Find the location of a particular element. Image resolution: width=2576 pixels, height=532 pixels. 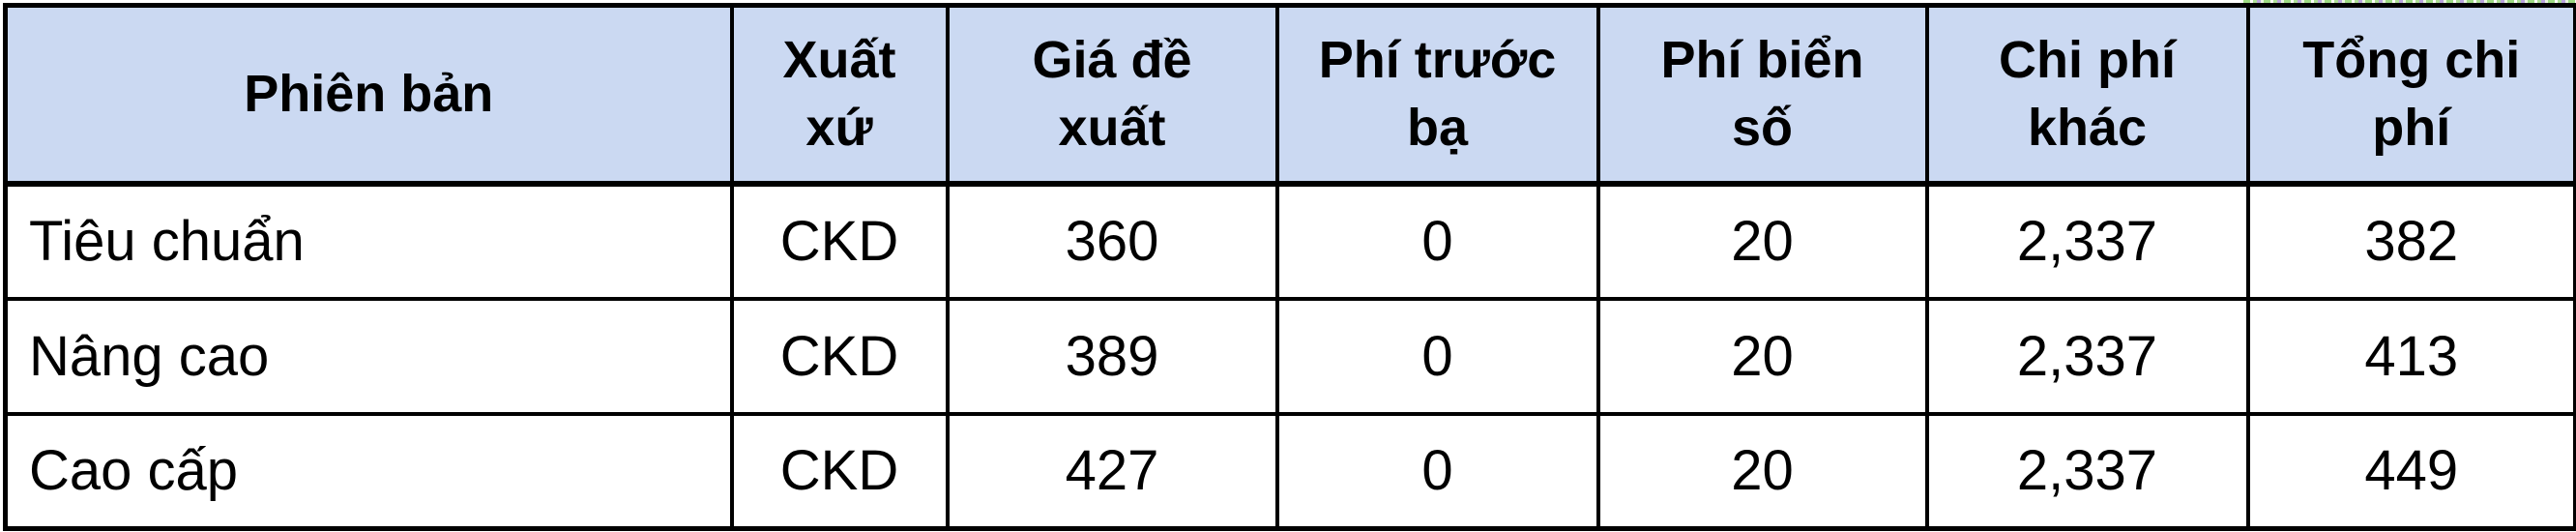

cell-price: 427 is located at coordinates (1112, 471).